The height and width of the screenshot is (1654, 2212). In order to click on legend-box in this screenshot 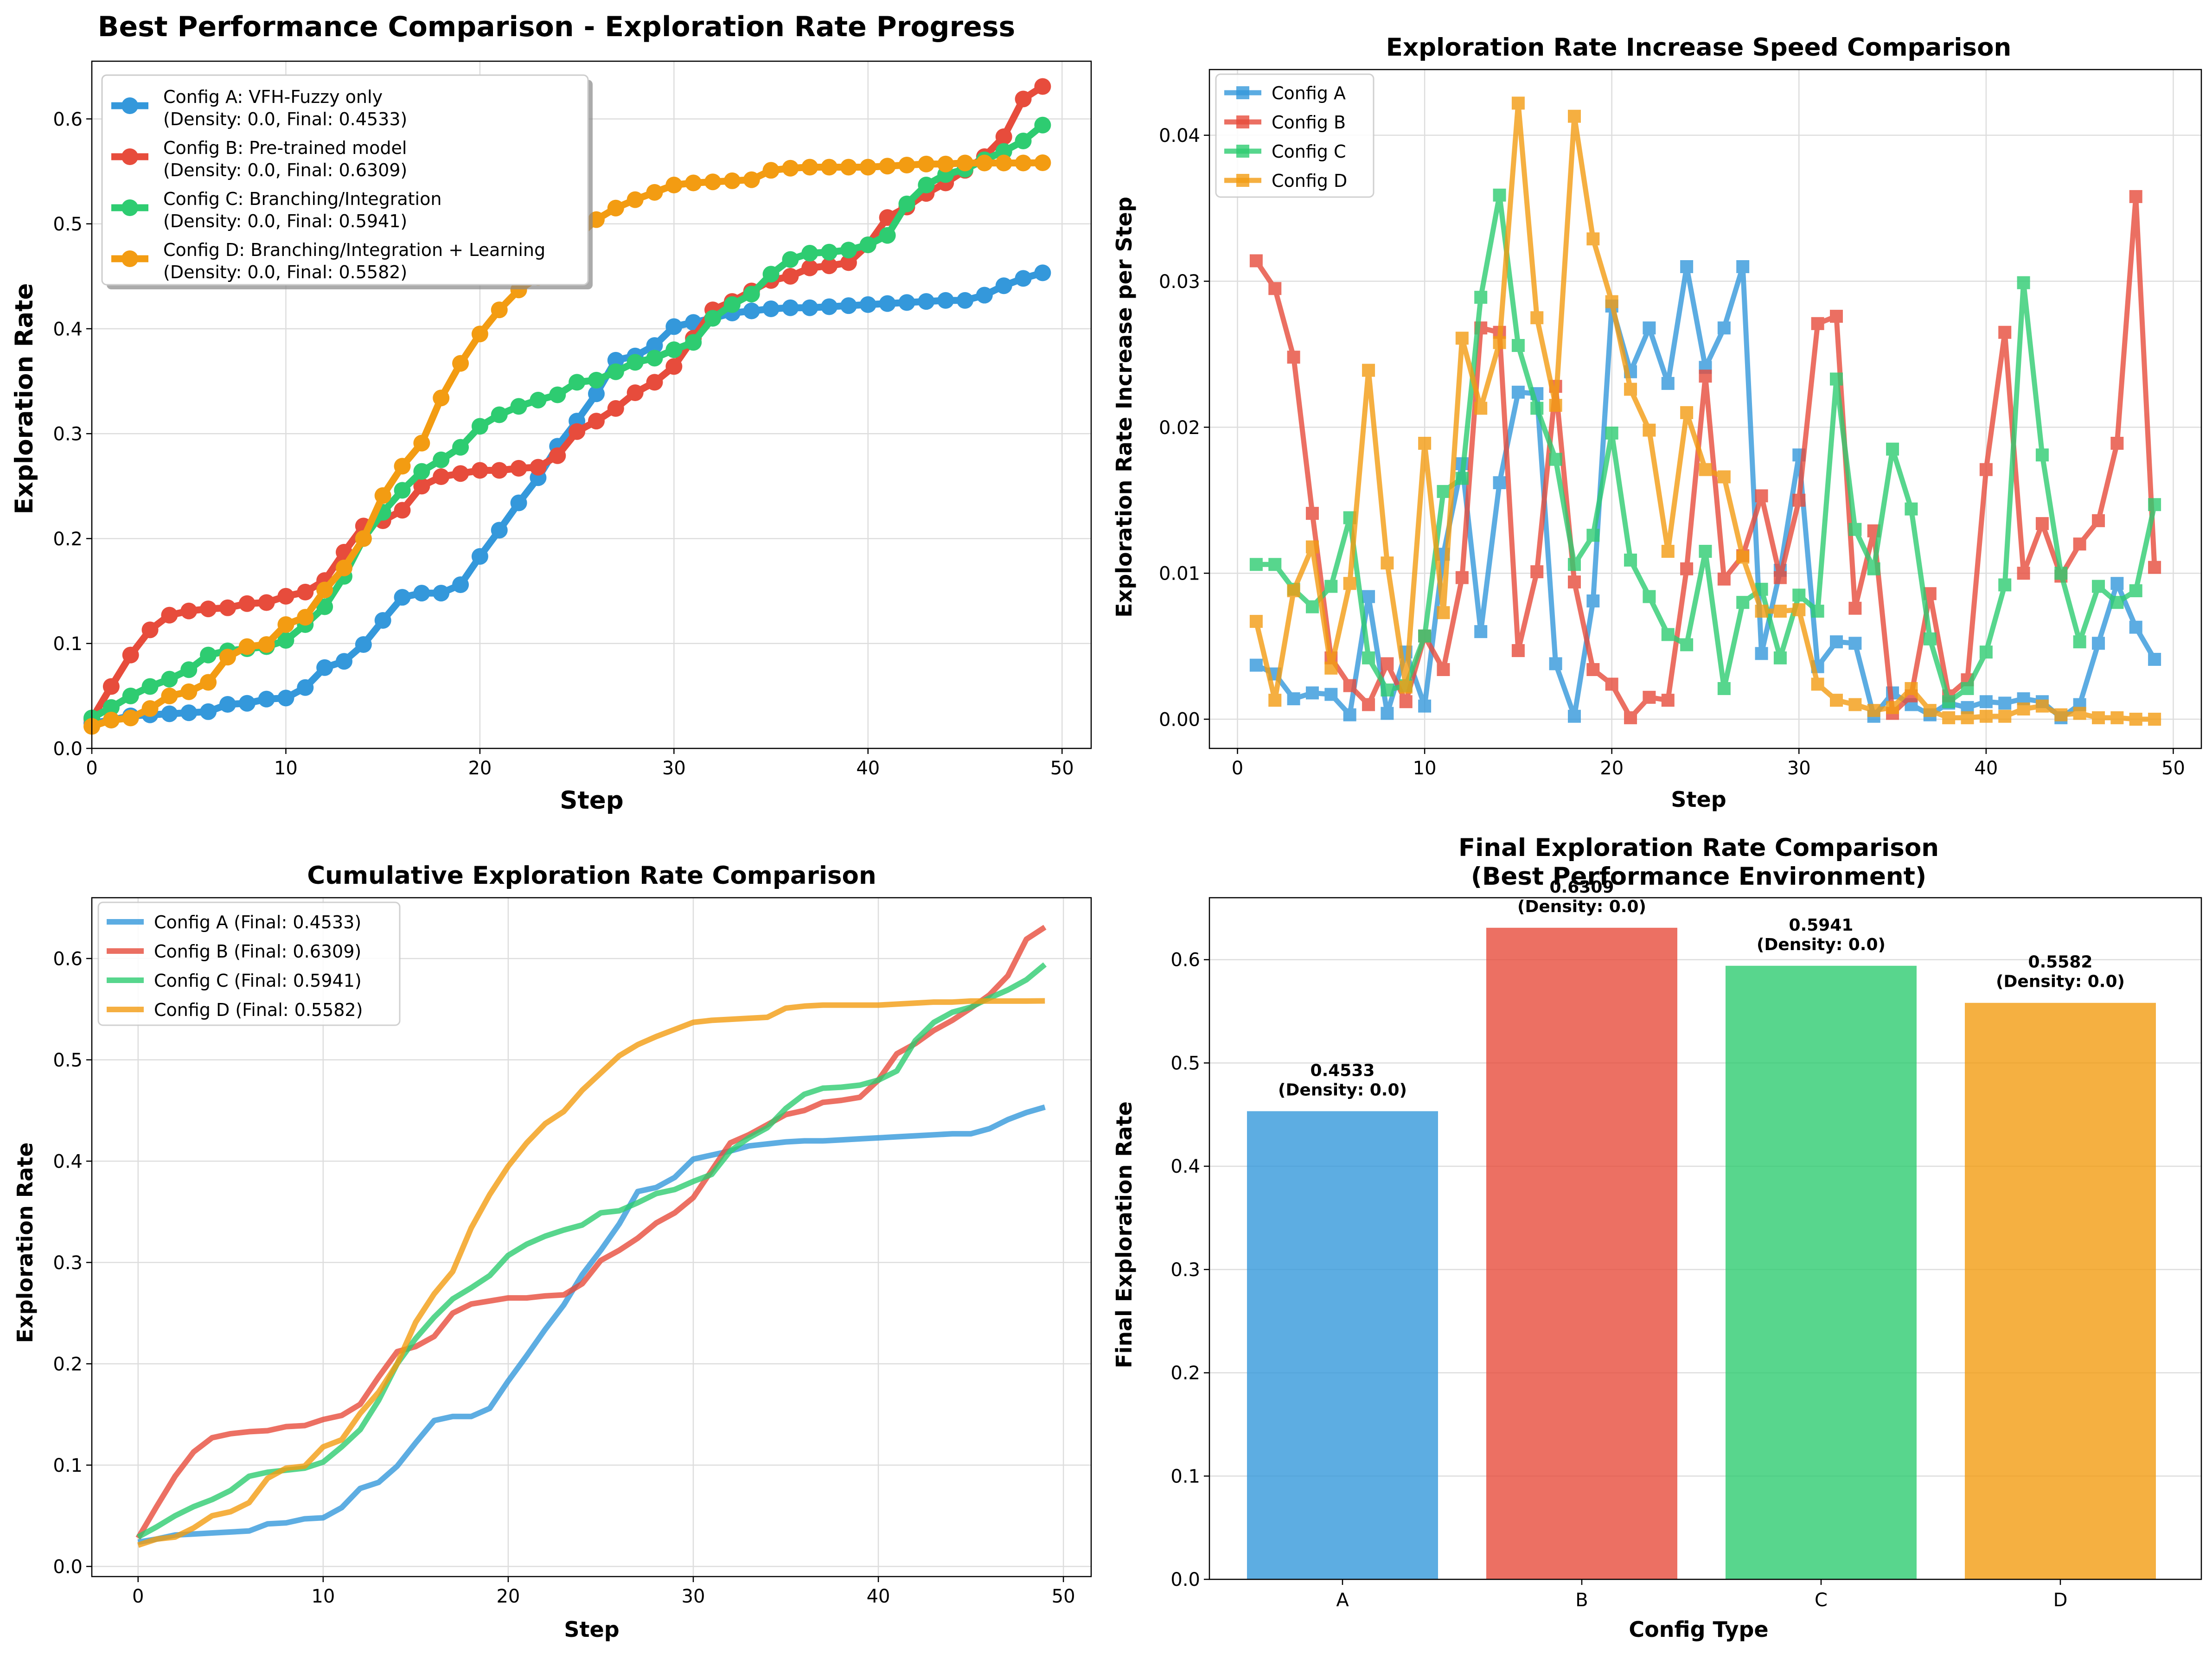, I will do `click(1295, 135)`.